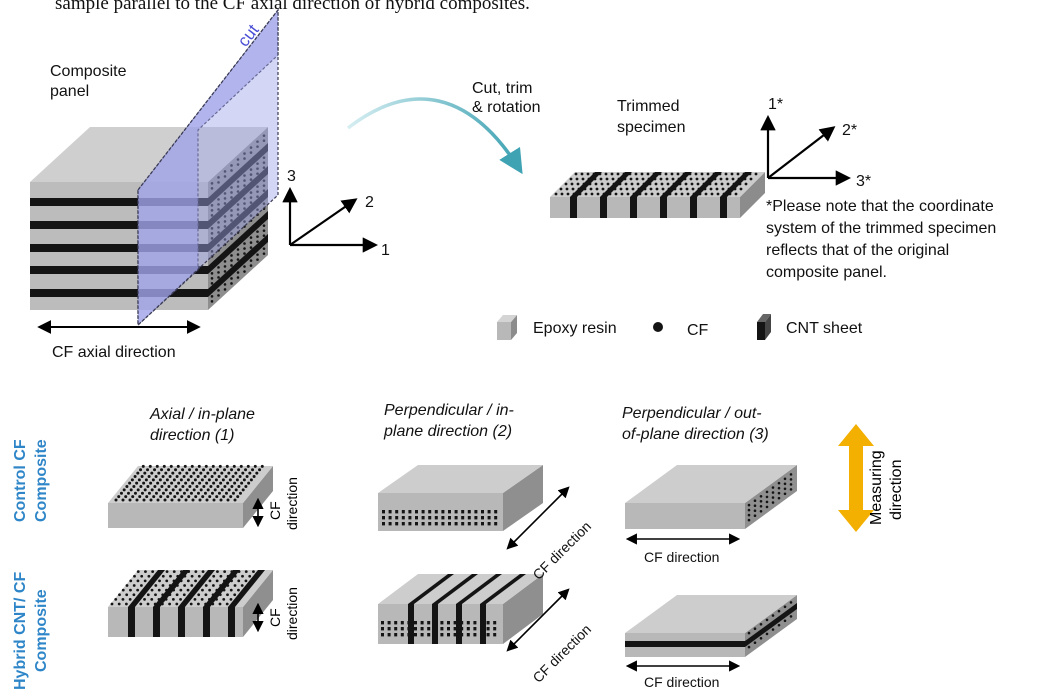 This screenshot has width=1063, height=693. I want to click on measuring-line2: direction, so click(896, 489).